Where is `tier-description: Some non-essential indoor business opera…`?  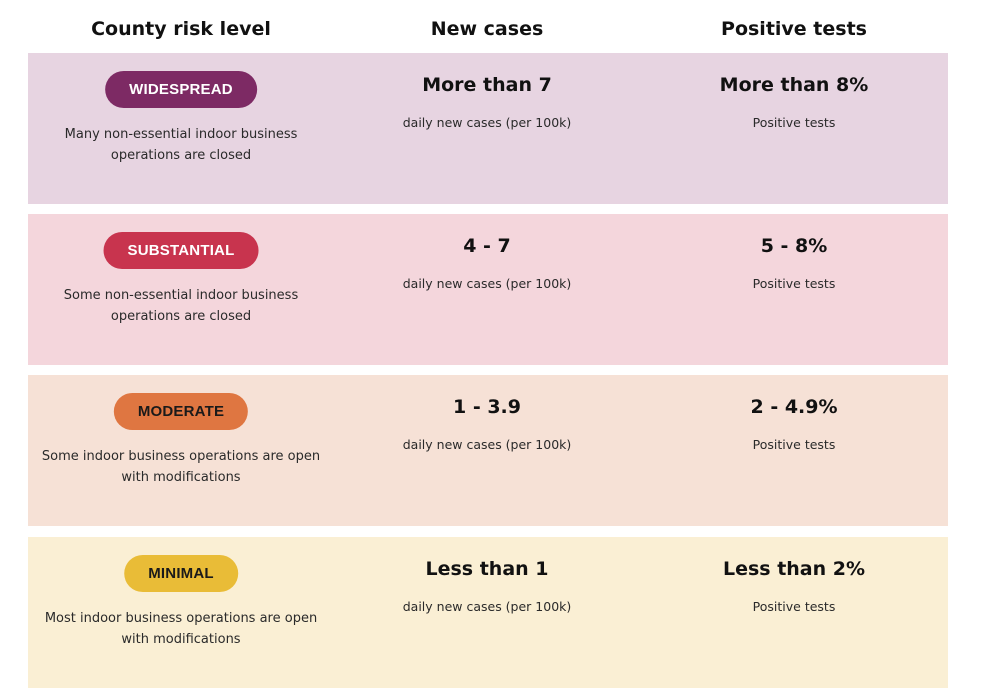 tier-description: Some non-essential indoor business opera… is located at coordinates (181, 306).